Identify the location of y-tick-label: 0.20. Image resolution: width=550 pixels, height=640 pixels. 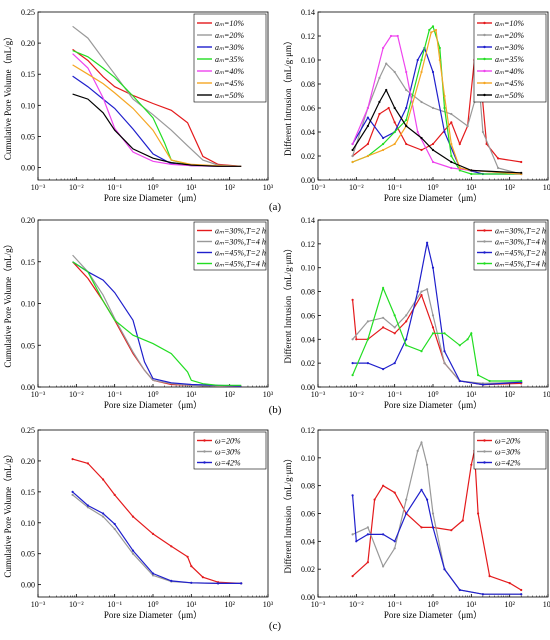
(28, 43).